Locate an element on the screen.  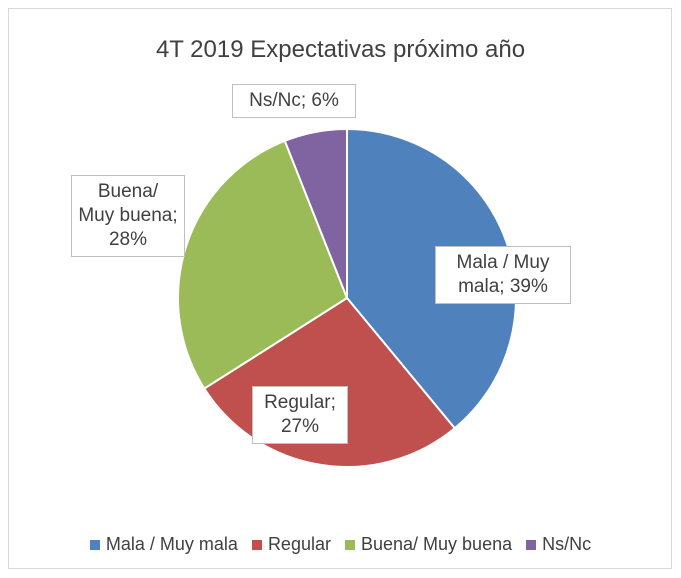
legend-label: Ns/Nc is located at coordinates (567, 544).